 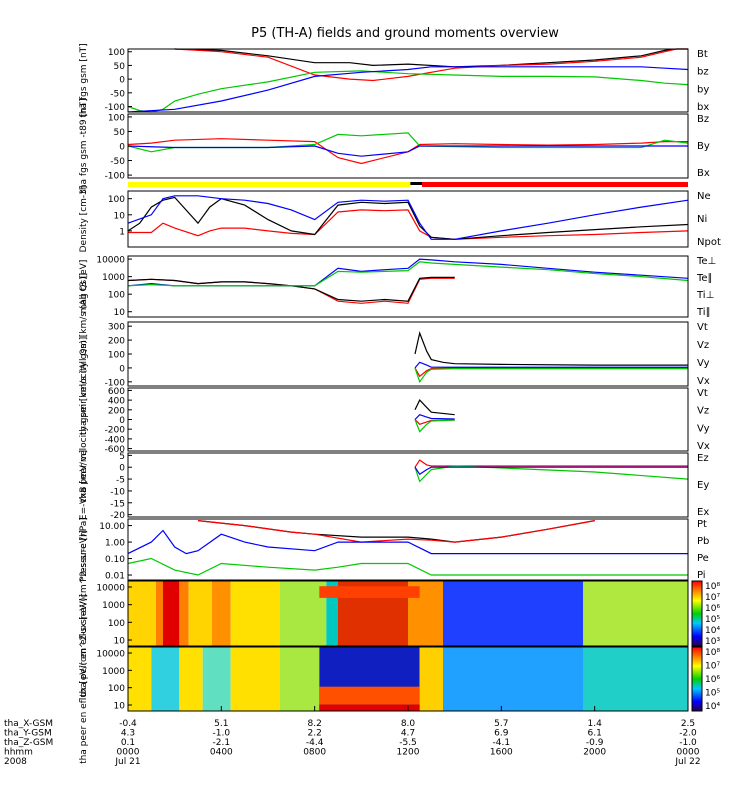 I want to click on x-row-value: 0.1, so click(x=128, y=743).